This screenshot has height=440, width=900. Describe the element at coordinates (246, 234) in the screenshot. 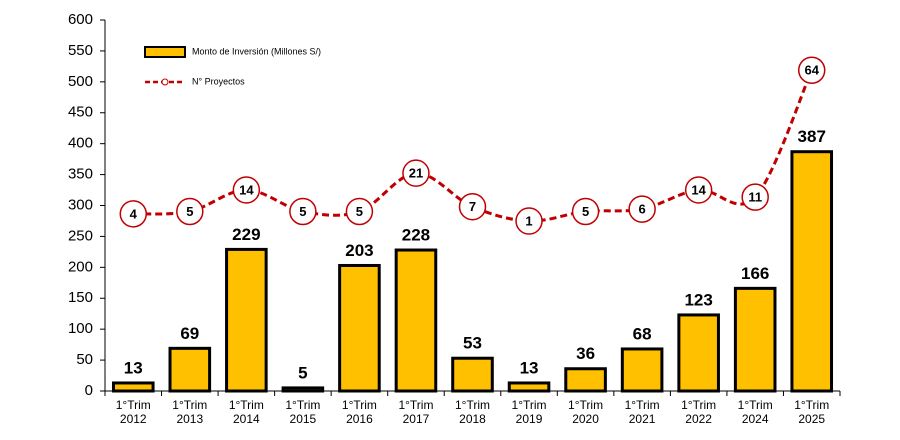

I see `bar-value-label: 229` at that location.